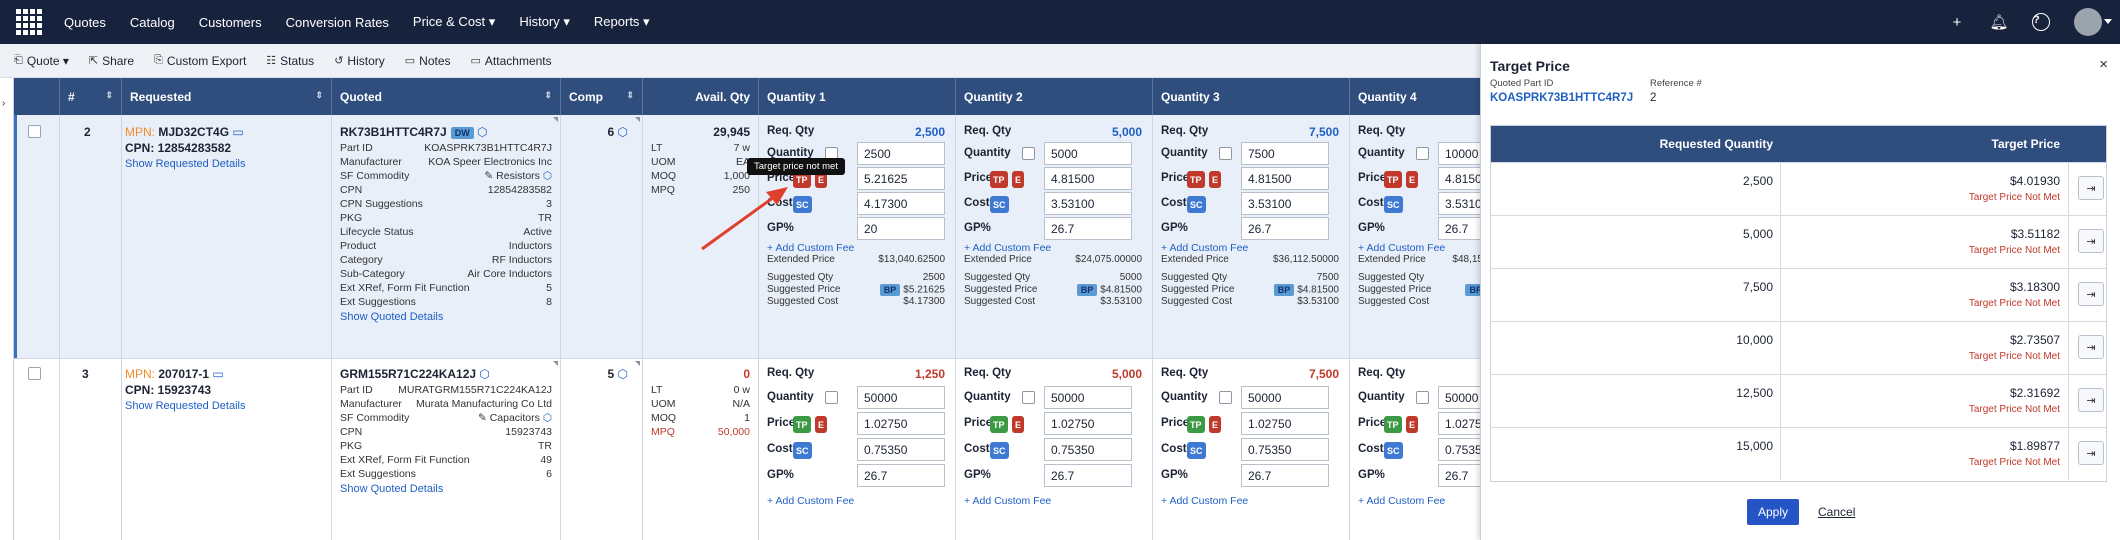  I want to click on quoted-pn-value: GRM155R71C224KA12J, so click(408, 374).